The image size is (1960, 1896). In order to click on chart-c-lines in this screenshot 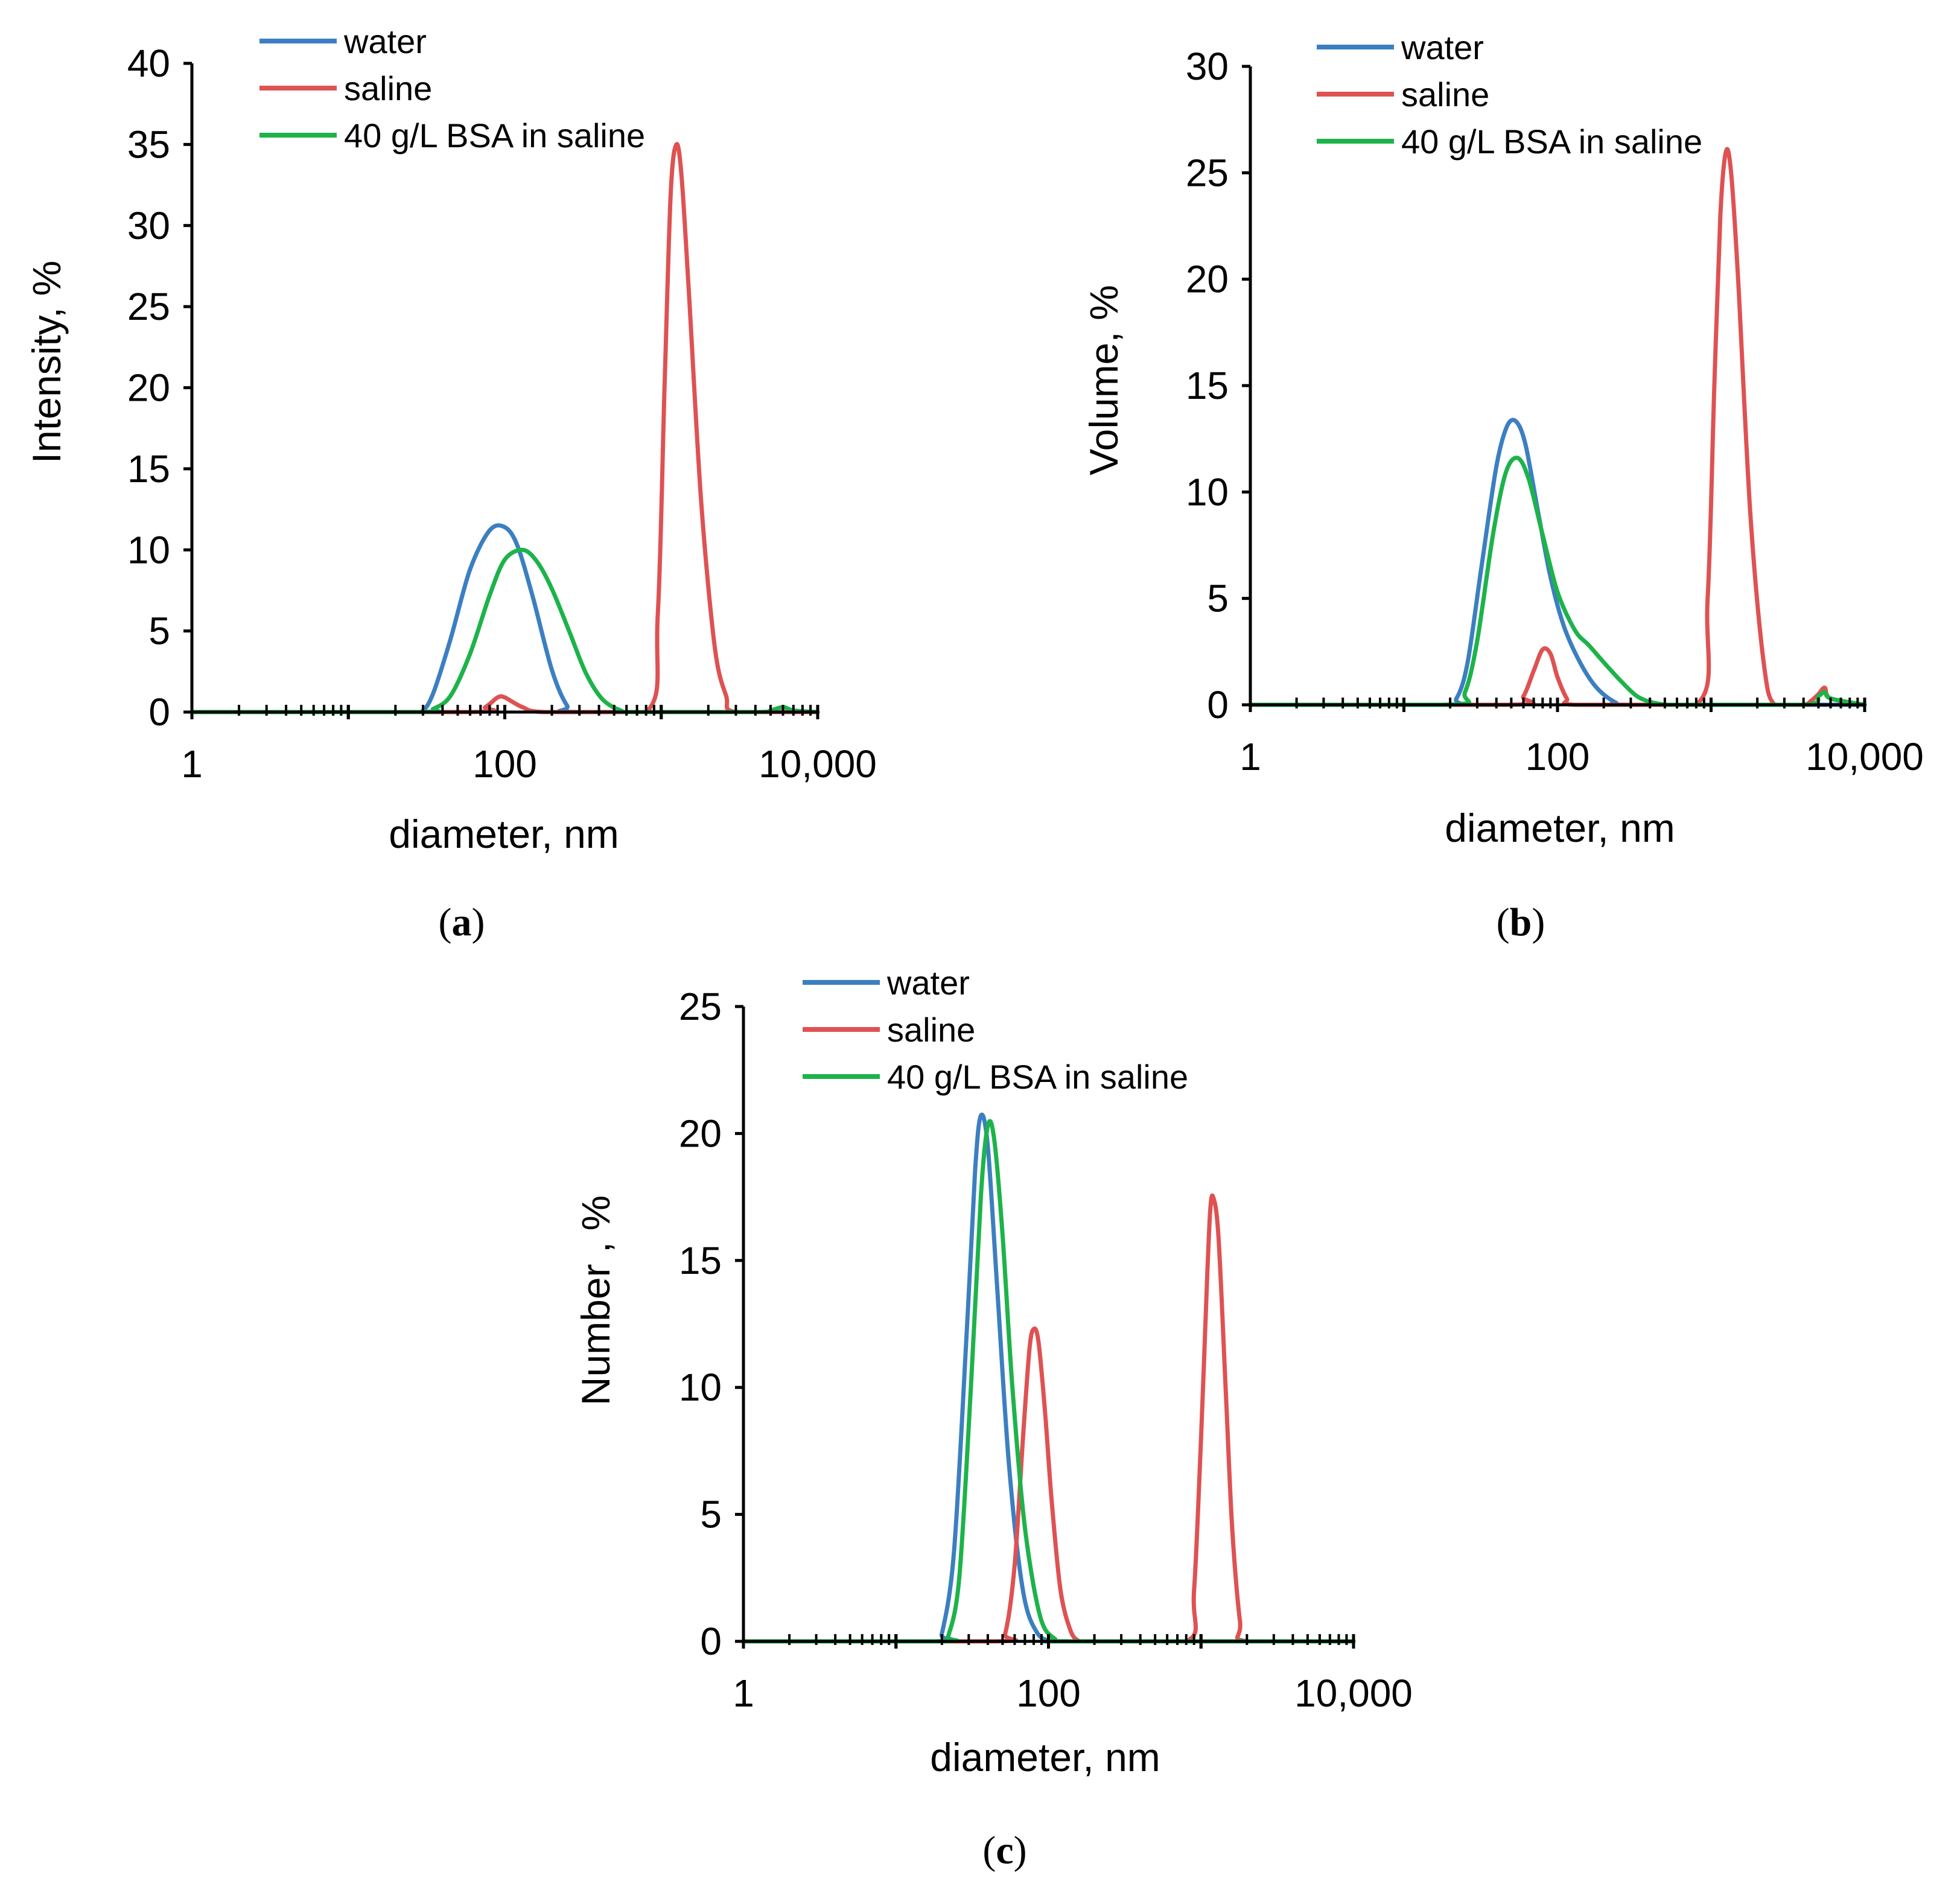, I will do `click(1048, 1378)`.